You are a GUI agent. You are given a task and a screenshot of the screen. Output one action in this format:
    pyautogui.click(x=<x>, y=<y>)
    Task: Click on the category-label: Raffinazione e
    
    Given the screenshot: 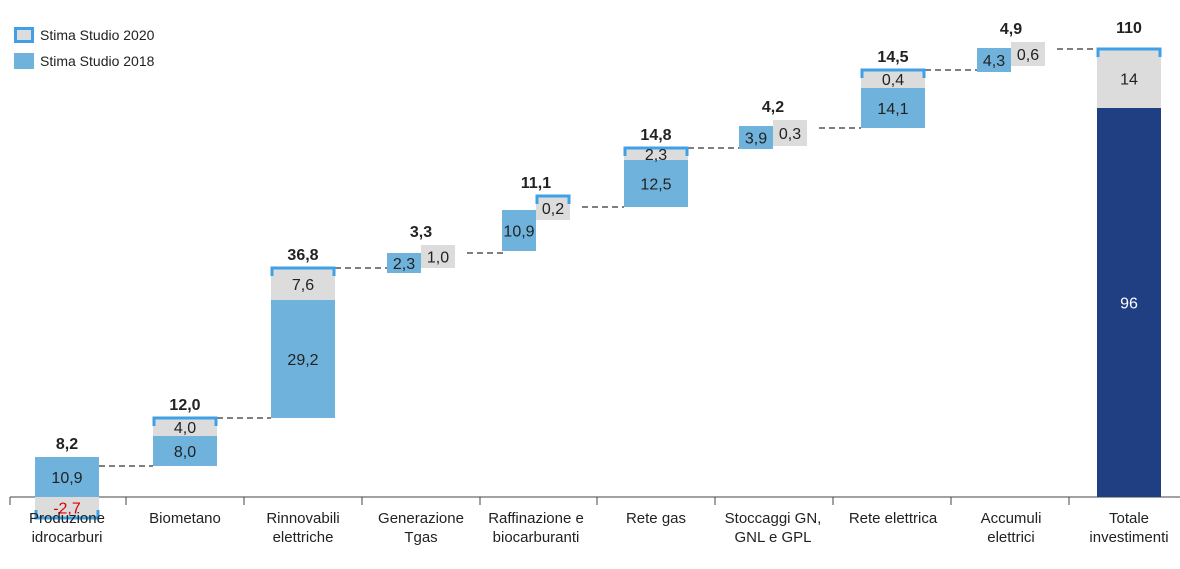 What is the action you would take?
    pyautogui.click(x=536, y=518)
    